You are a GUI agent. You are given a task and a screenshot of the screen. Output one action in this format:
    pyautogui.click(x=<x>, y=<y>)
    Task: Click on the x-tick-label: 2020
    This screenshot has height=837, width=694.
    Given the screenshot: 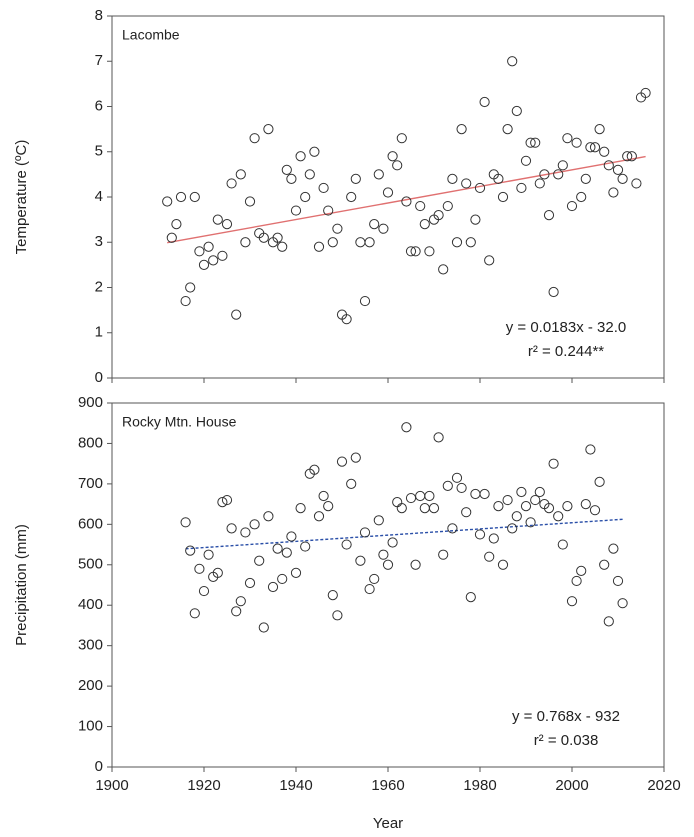 What is the action you would take?
    pyautogui.click(x=663, y=785)
    